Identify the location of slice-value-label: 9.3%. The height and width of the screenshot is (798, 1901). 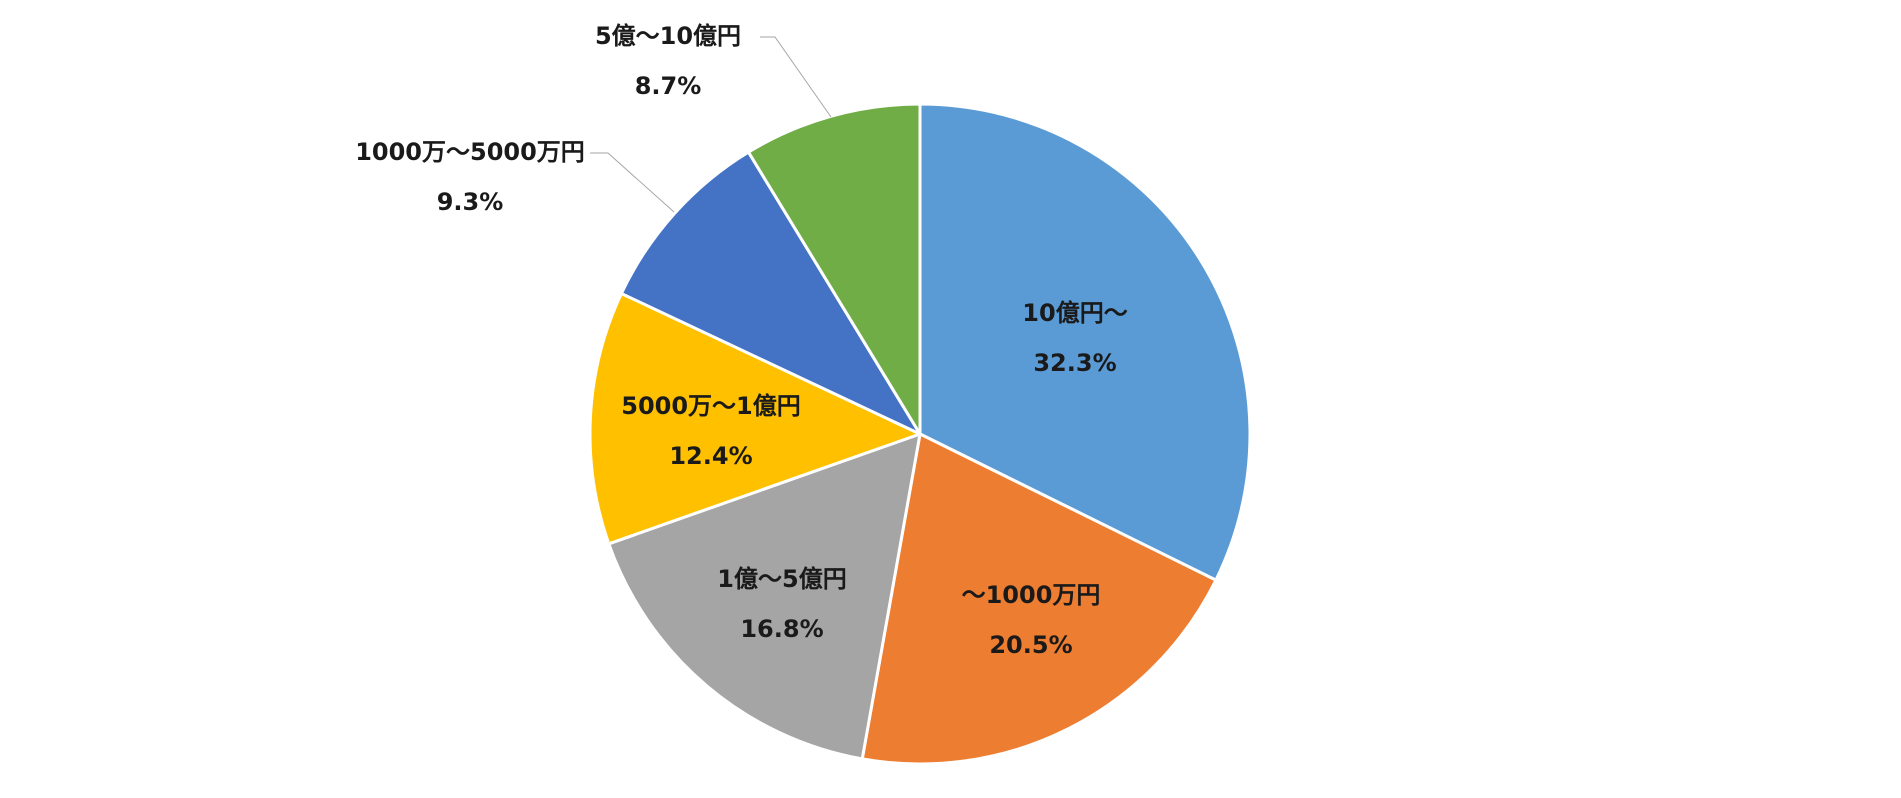
(470, 202).